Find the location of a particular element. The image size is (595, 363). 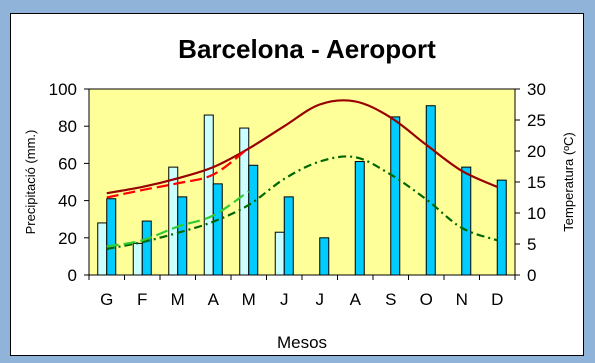

x-tick-label-1: G is located at coordinates (106, 299).